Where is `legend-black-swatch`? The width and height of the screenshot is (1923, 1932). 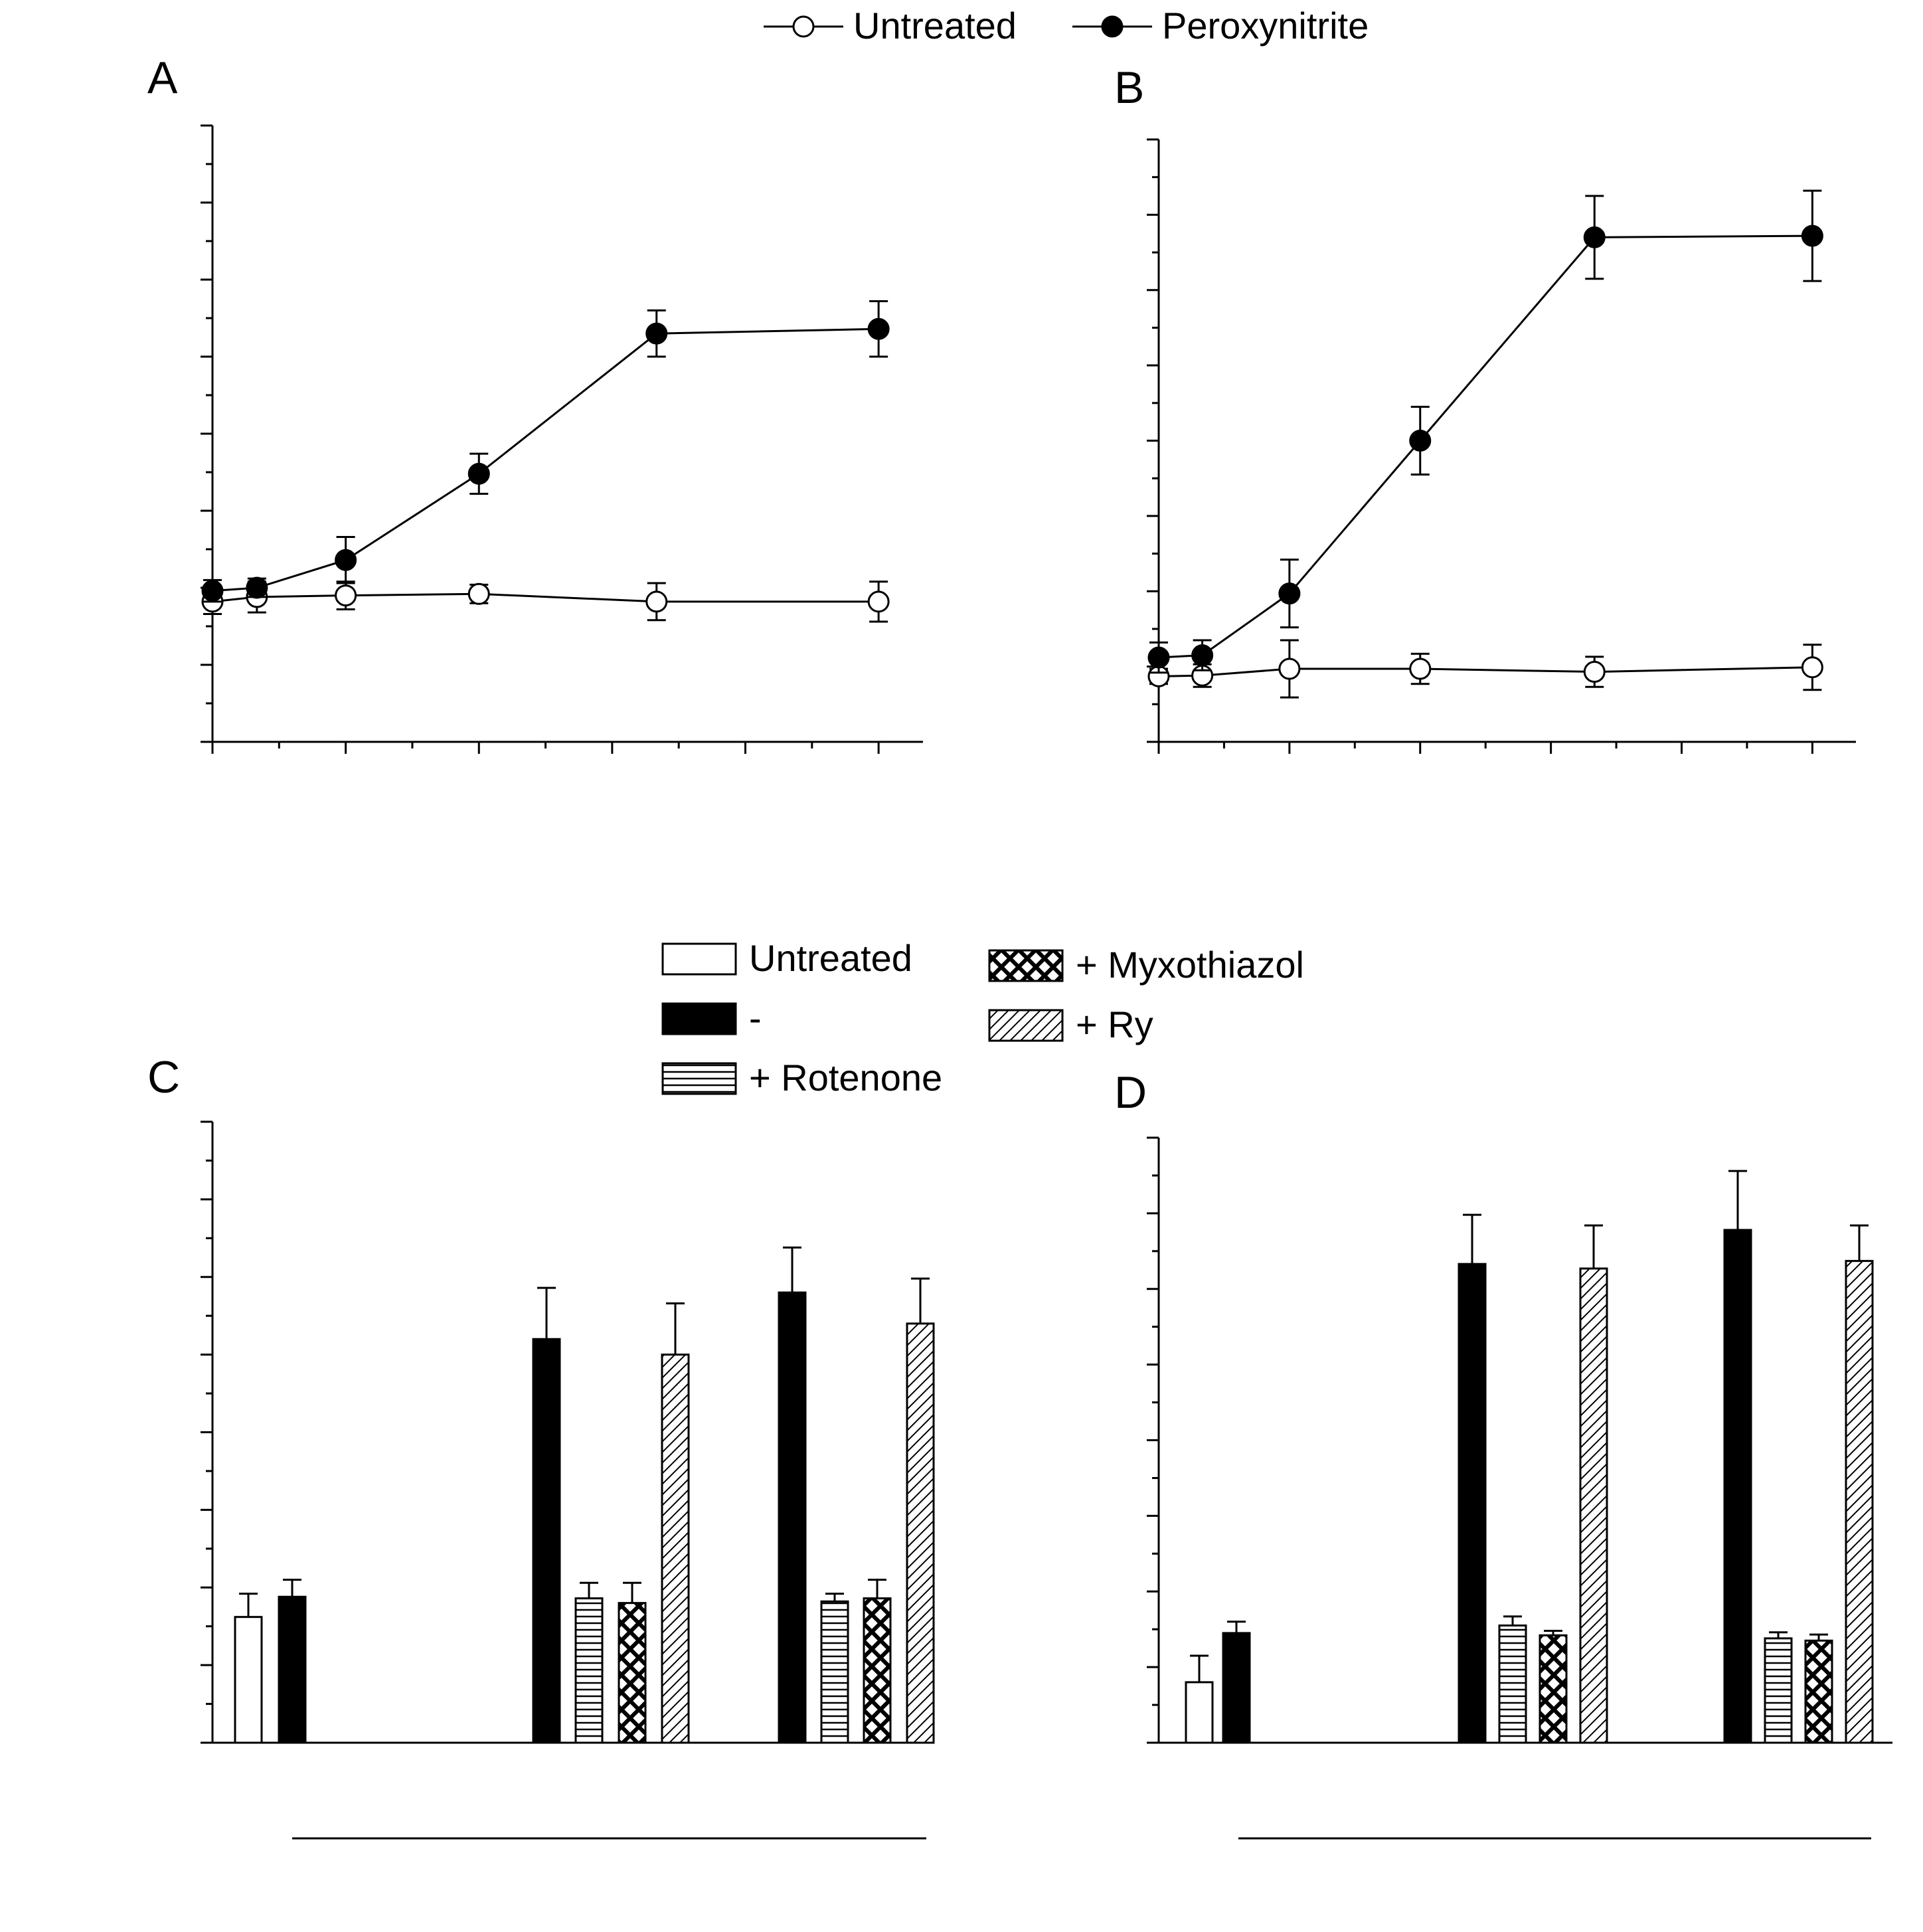 legend-black-swatch is located at coordinates (699, 1018).